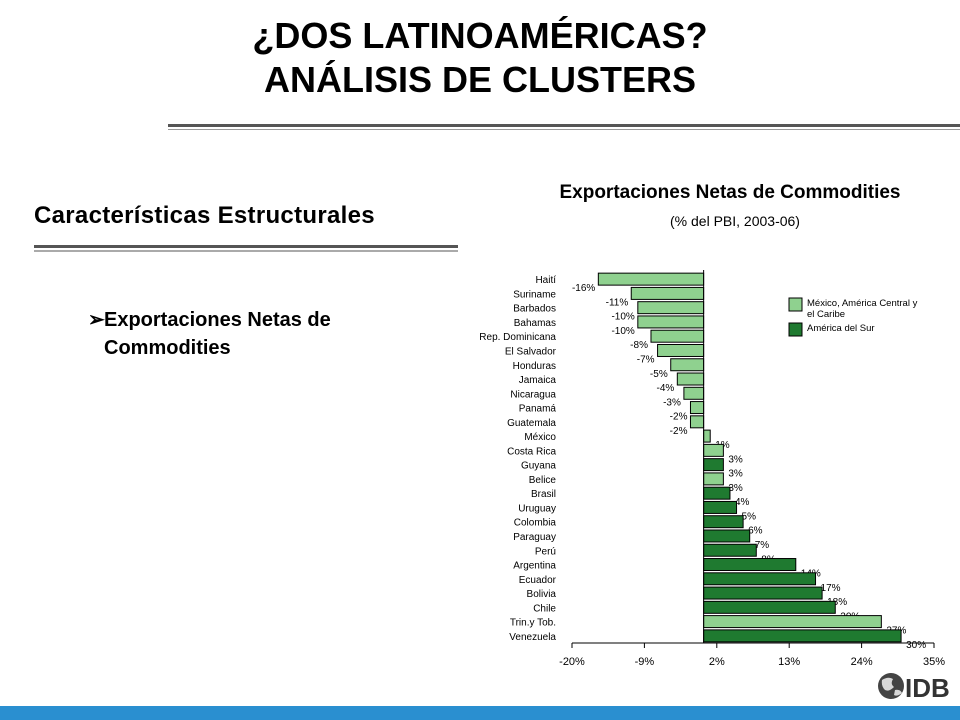  I want to click on bullet-text: Exportaciones Netas de Commodities, so click(217, 334).